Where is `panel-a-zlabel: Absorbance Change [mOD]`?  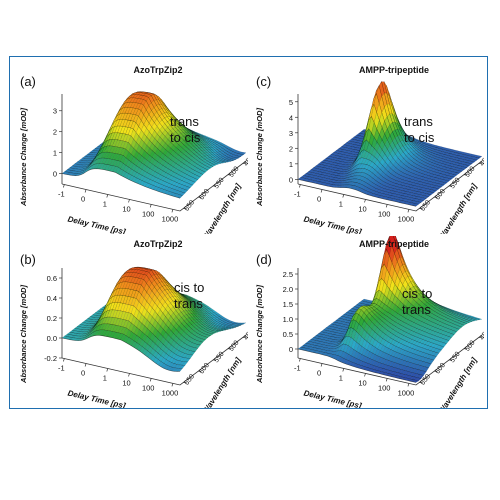 panel-a-zlabel: Absorbance Change [mOD] is located at coordinates (23, 157).